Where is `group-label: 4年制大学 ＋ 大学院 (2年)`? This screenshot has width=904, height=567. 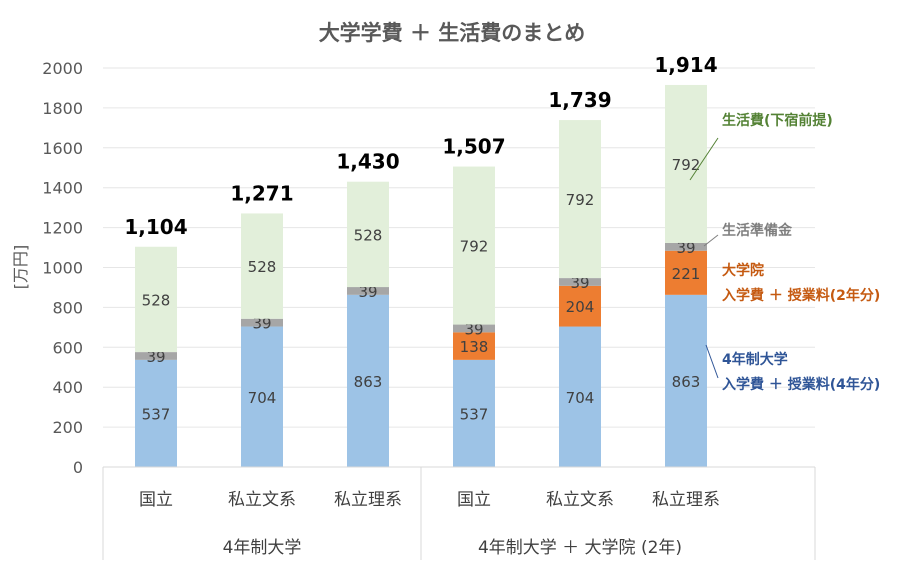
group-label: 4年制大学 ＋ 大学院 (2年) is located at coordinates (580, 548).